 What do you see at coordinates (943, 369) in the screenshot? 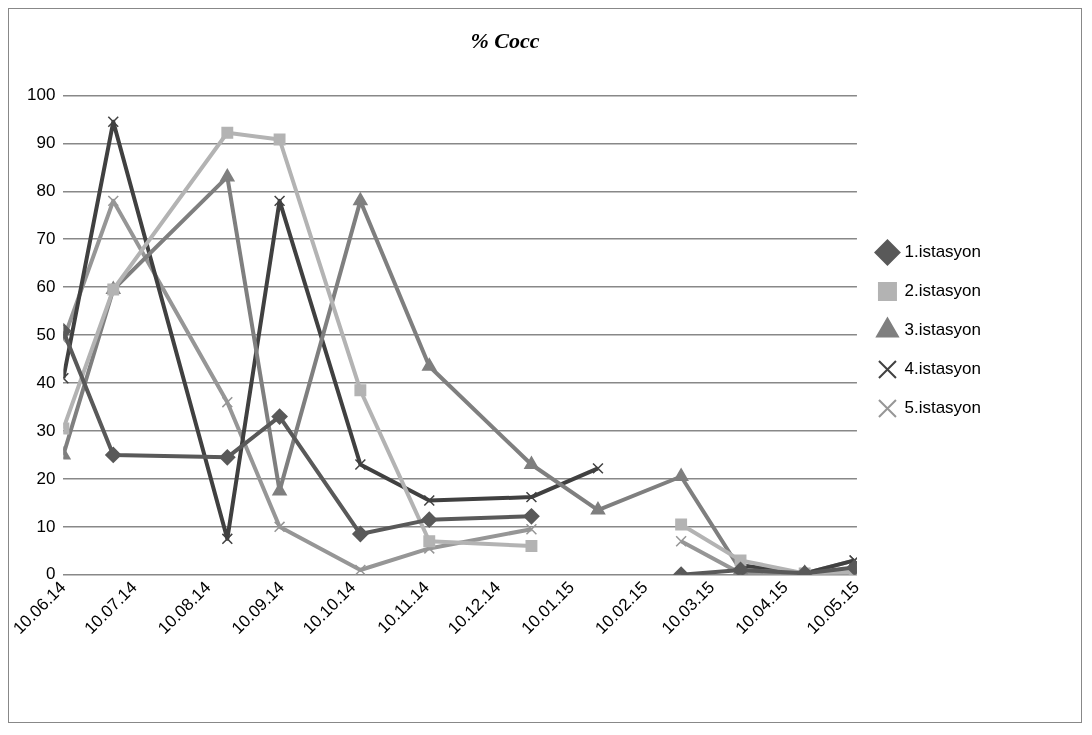
I see `legend-label: 4.istasyon` at bounding box center [943, 369].